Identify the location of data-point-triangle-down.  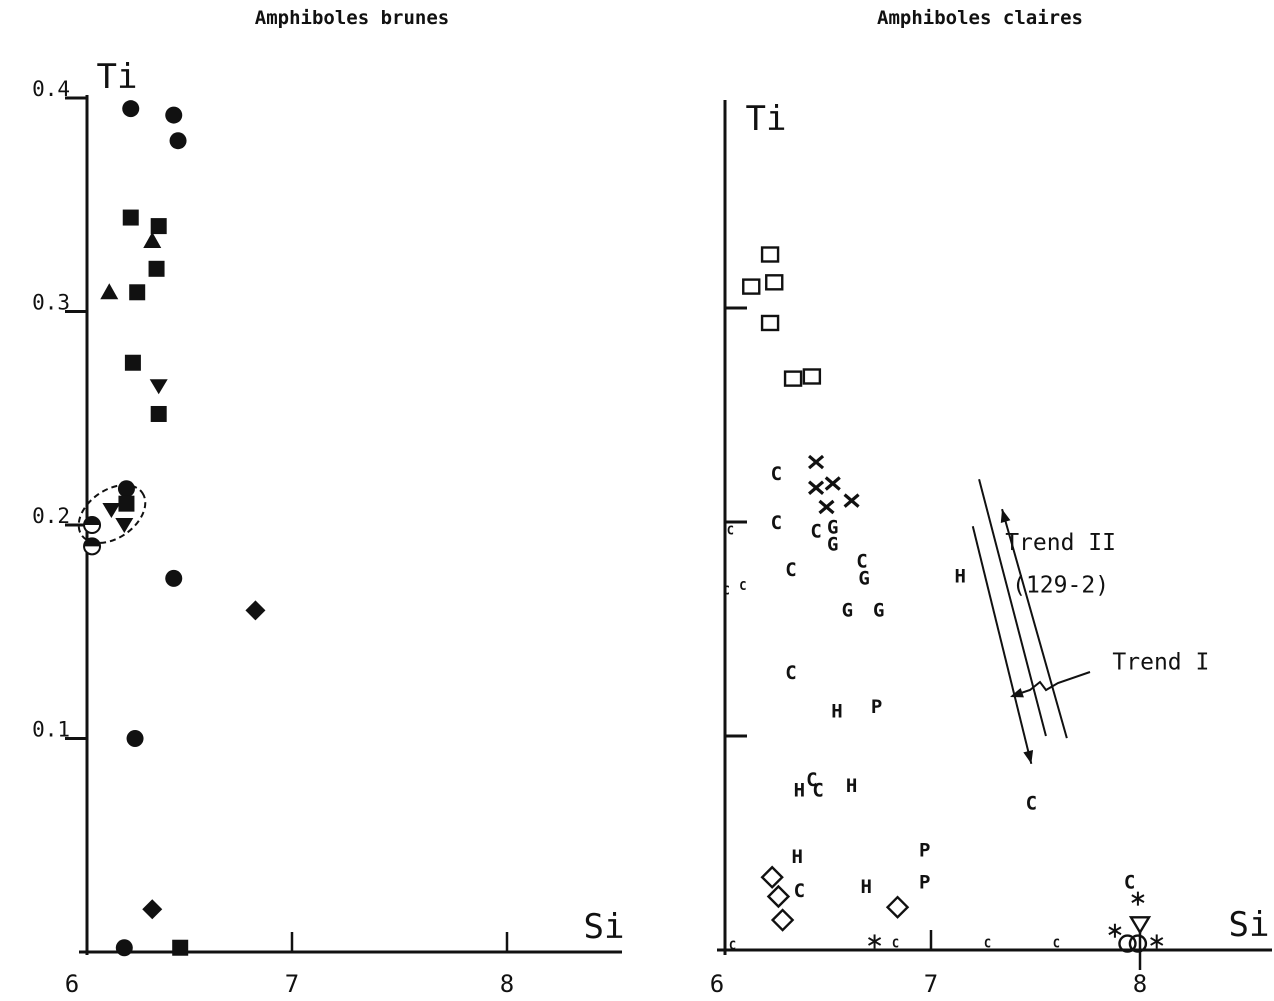
(111, 511).